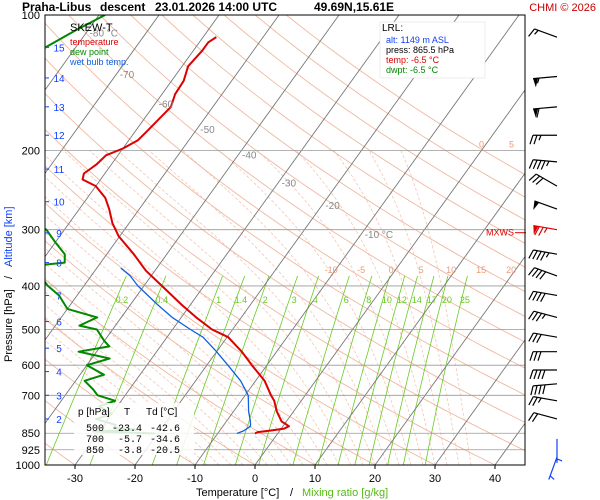  Describe the element at coordinates (28, 466) in the screenshot. I see `pressure-tick-label: 1000` at that location.